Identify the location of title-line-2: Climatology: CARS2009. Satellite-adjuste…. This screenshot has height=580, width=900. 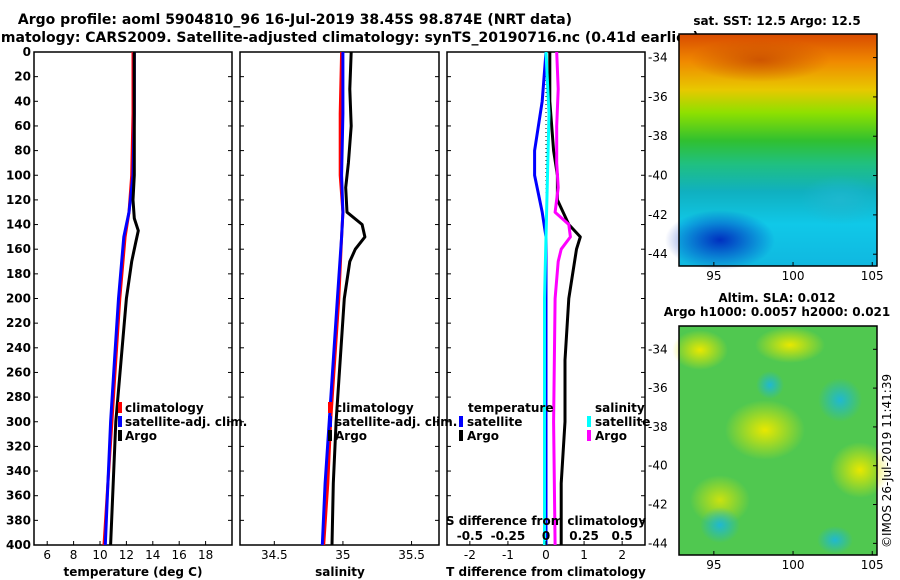
(349, 38).